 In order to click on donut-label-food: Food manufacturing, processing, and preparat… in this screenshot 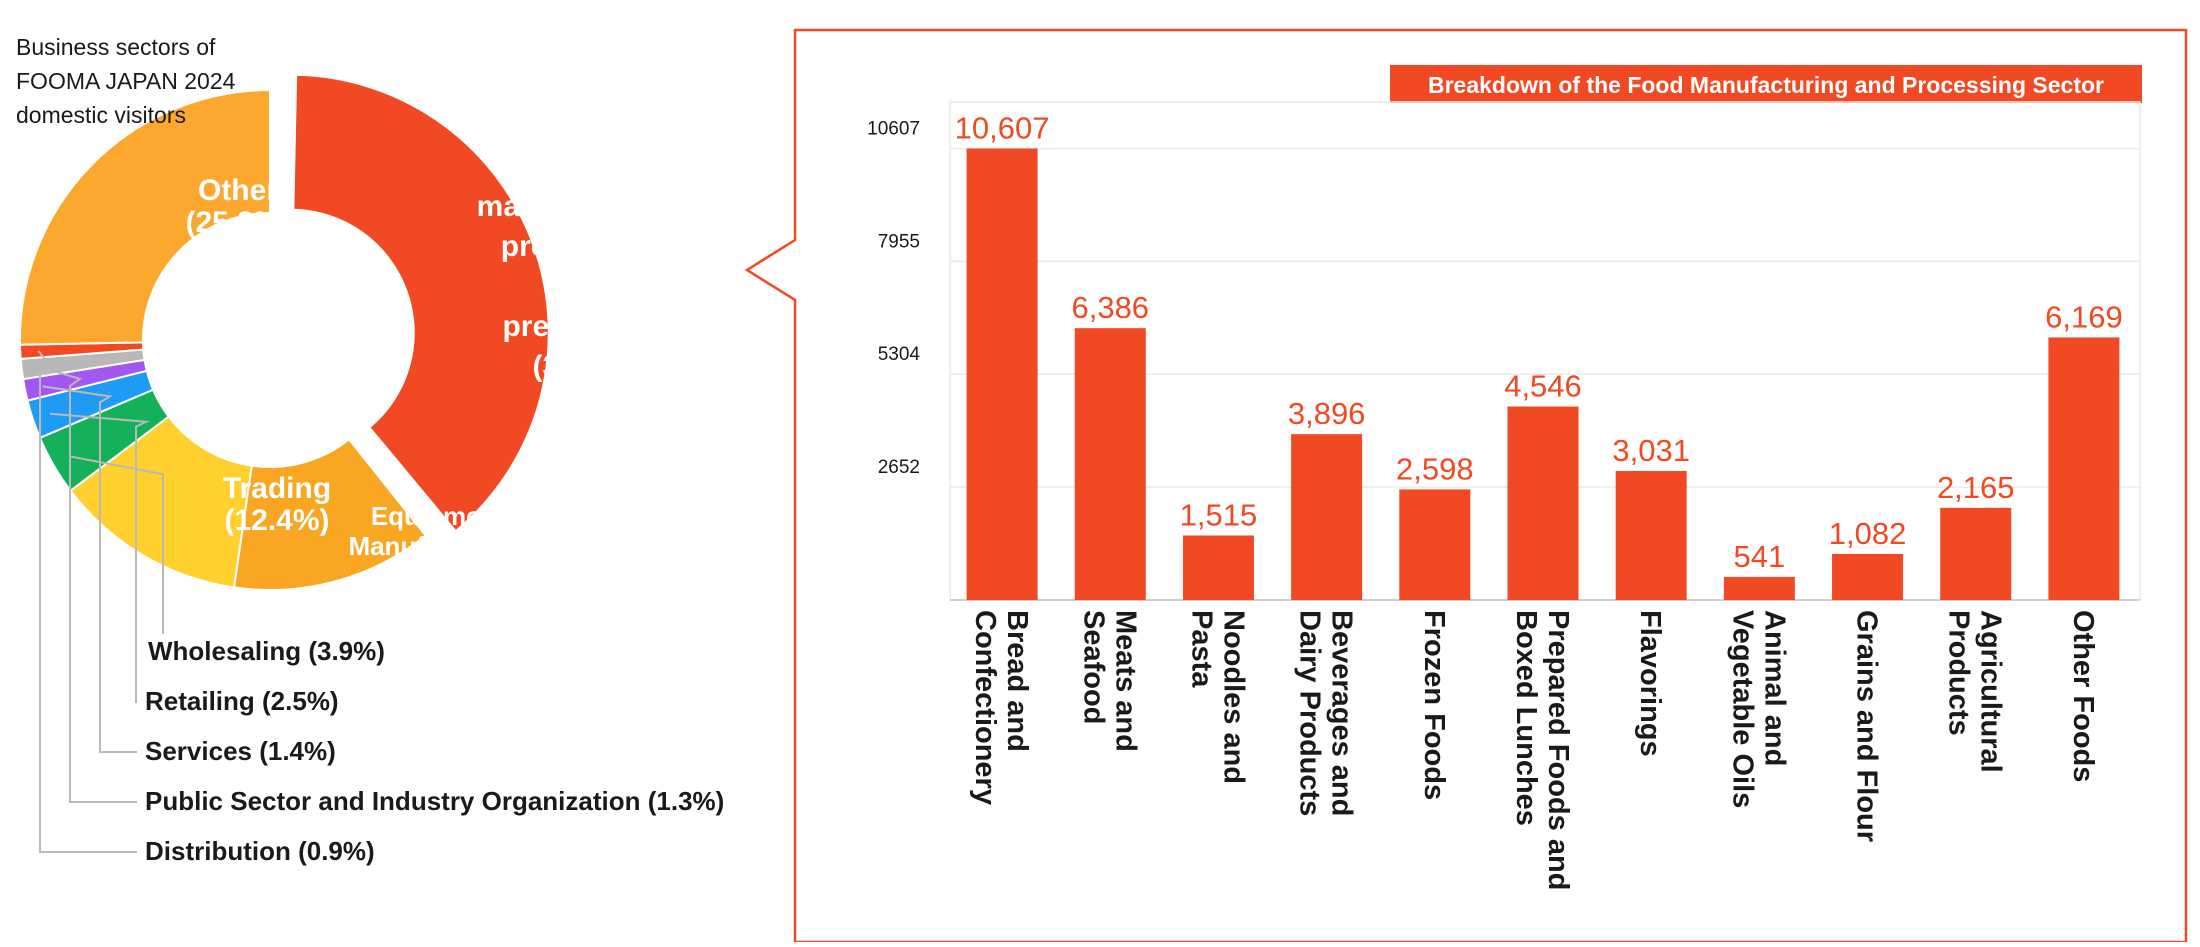, I will do `click(585, 266)`.